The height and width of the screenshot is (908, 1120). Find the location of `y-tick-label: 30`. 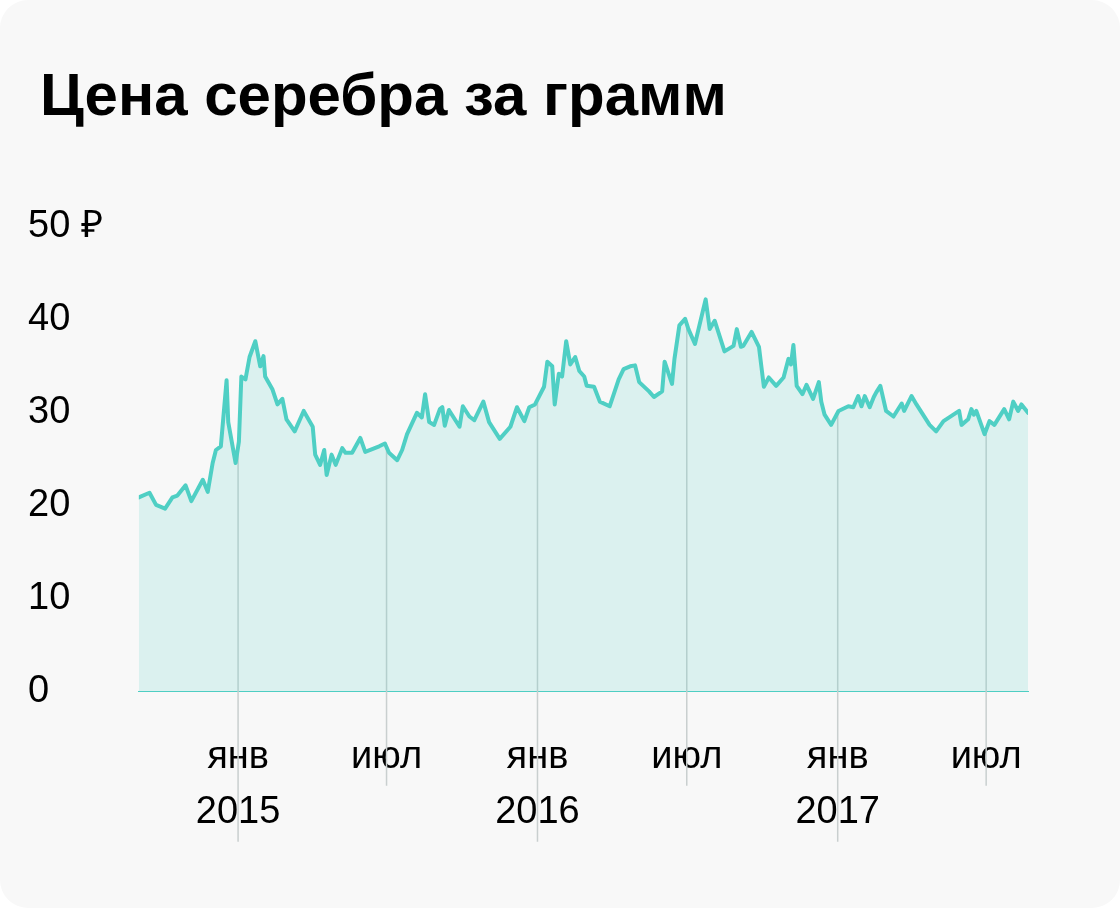

y-tick-label: 30 is located at coordinates (49, 410).